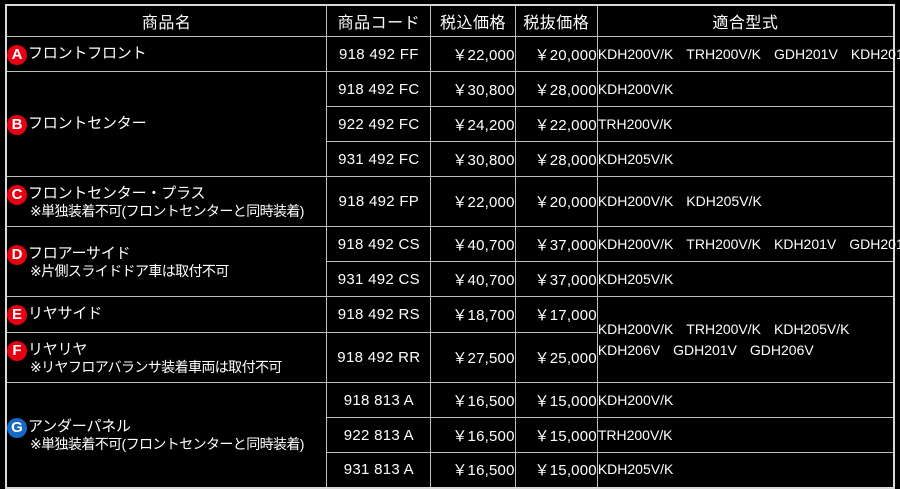  What do you see at coordinates (473, 124) in the screenshot?
I see `cell-price-with-tax: ￥24,200` at bounding box center [473, 124].